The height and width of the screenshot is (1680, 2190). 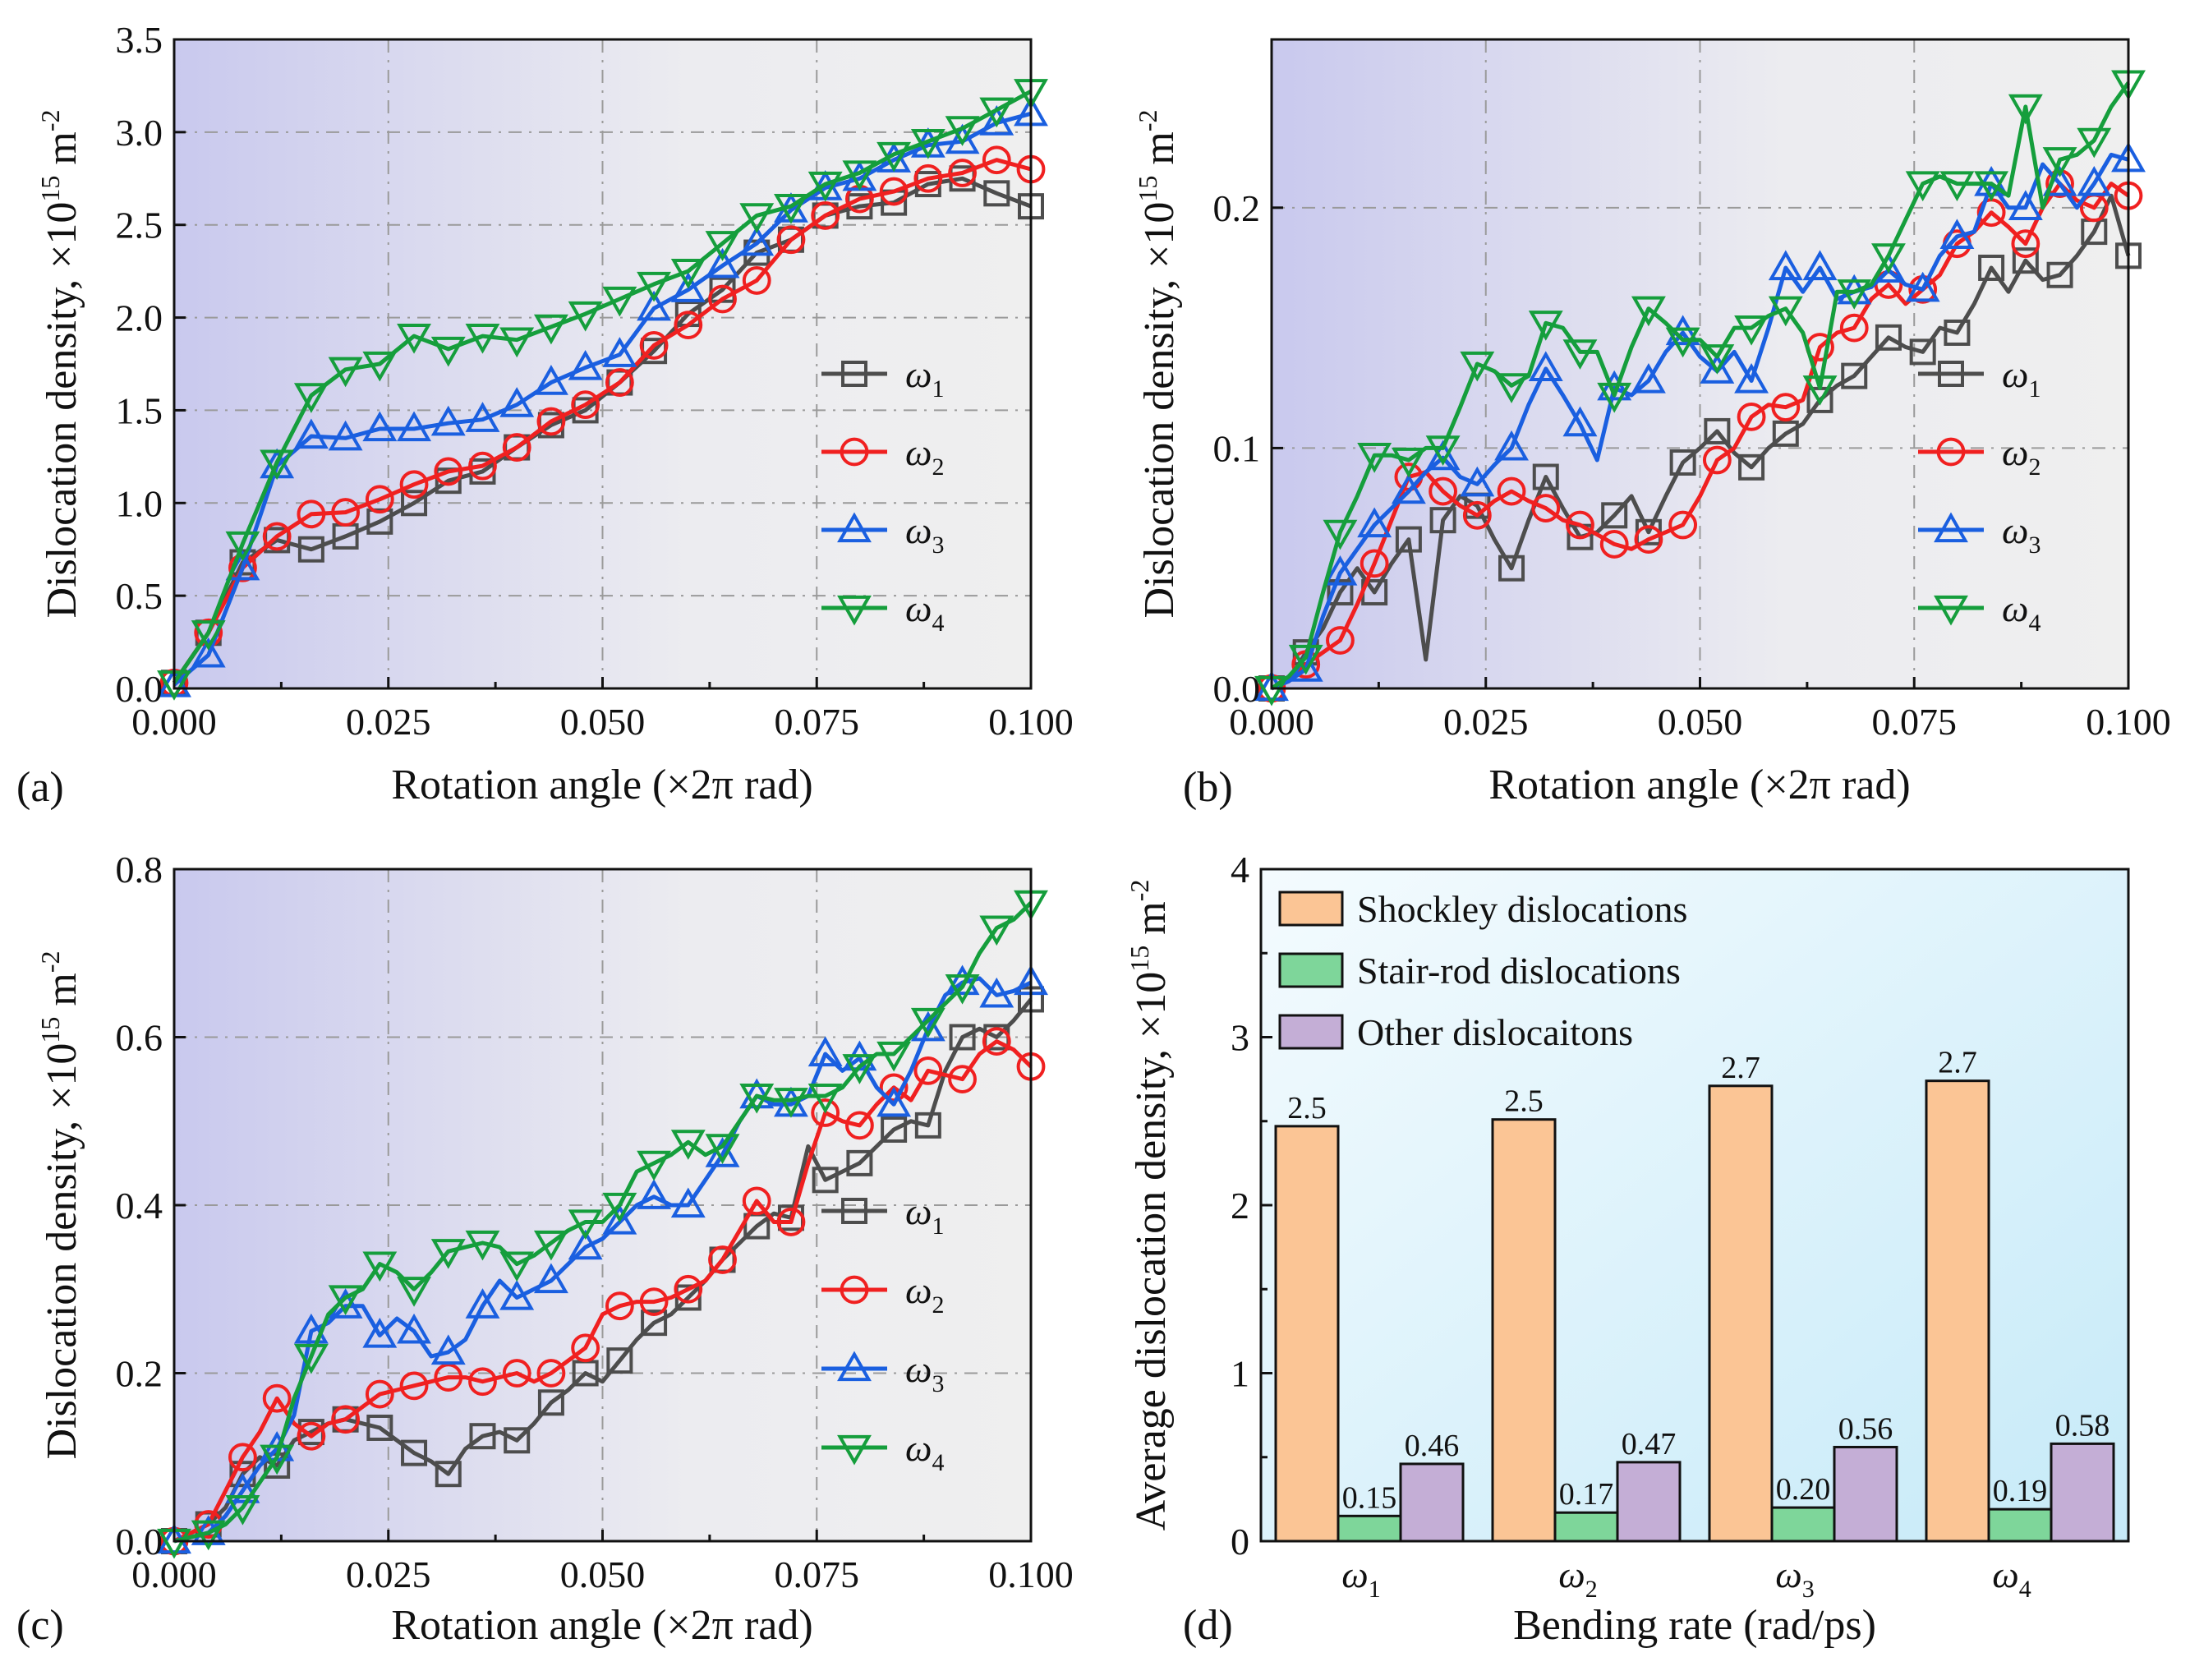 I want to click on y-tick-label: 3.0, so click(x=139, y=133).